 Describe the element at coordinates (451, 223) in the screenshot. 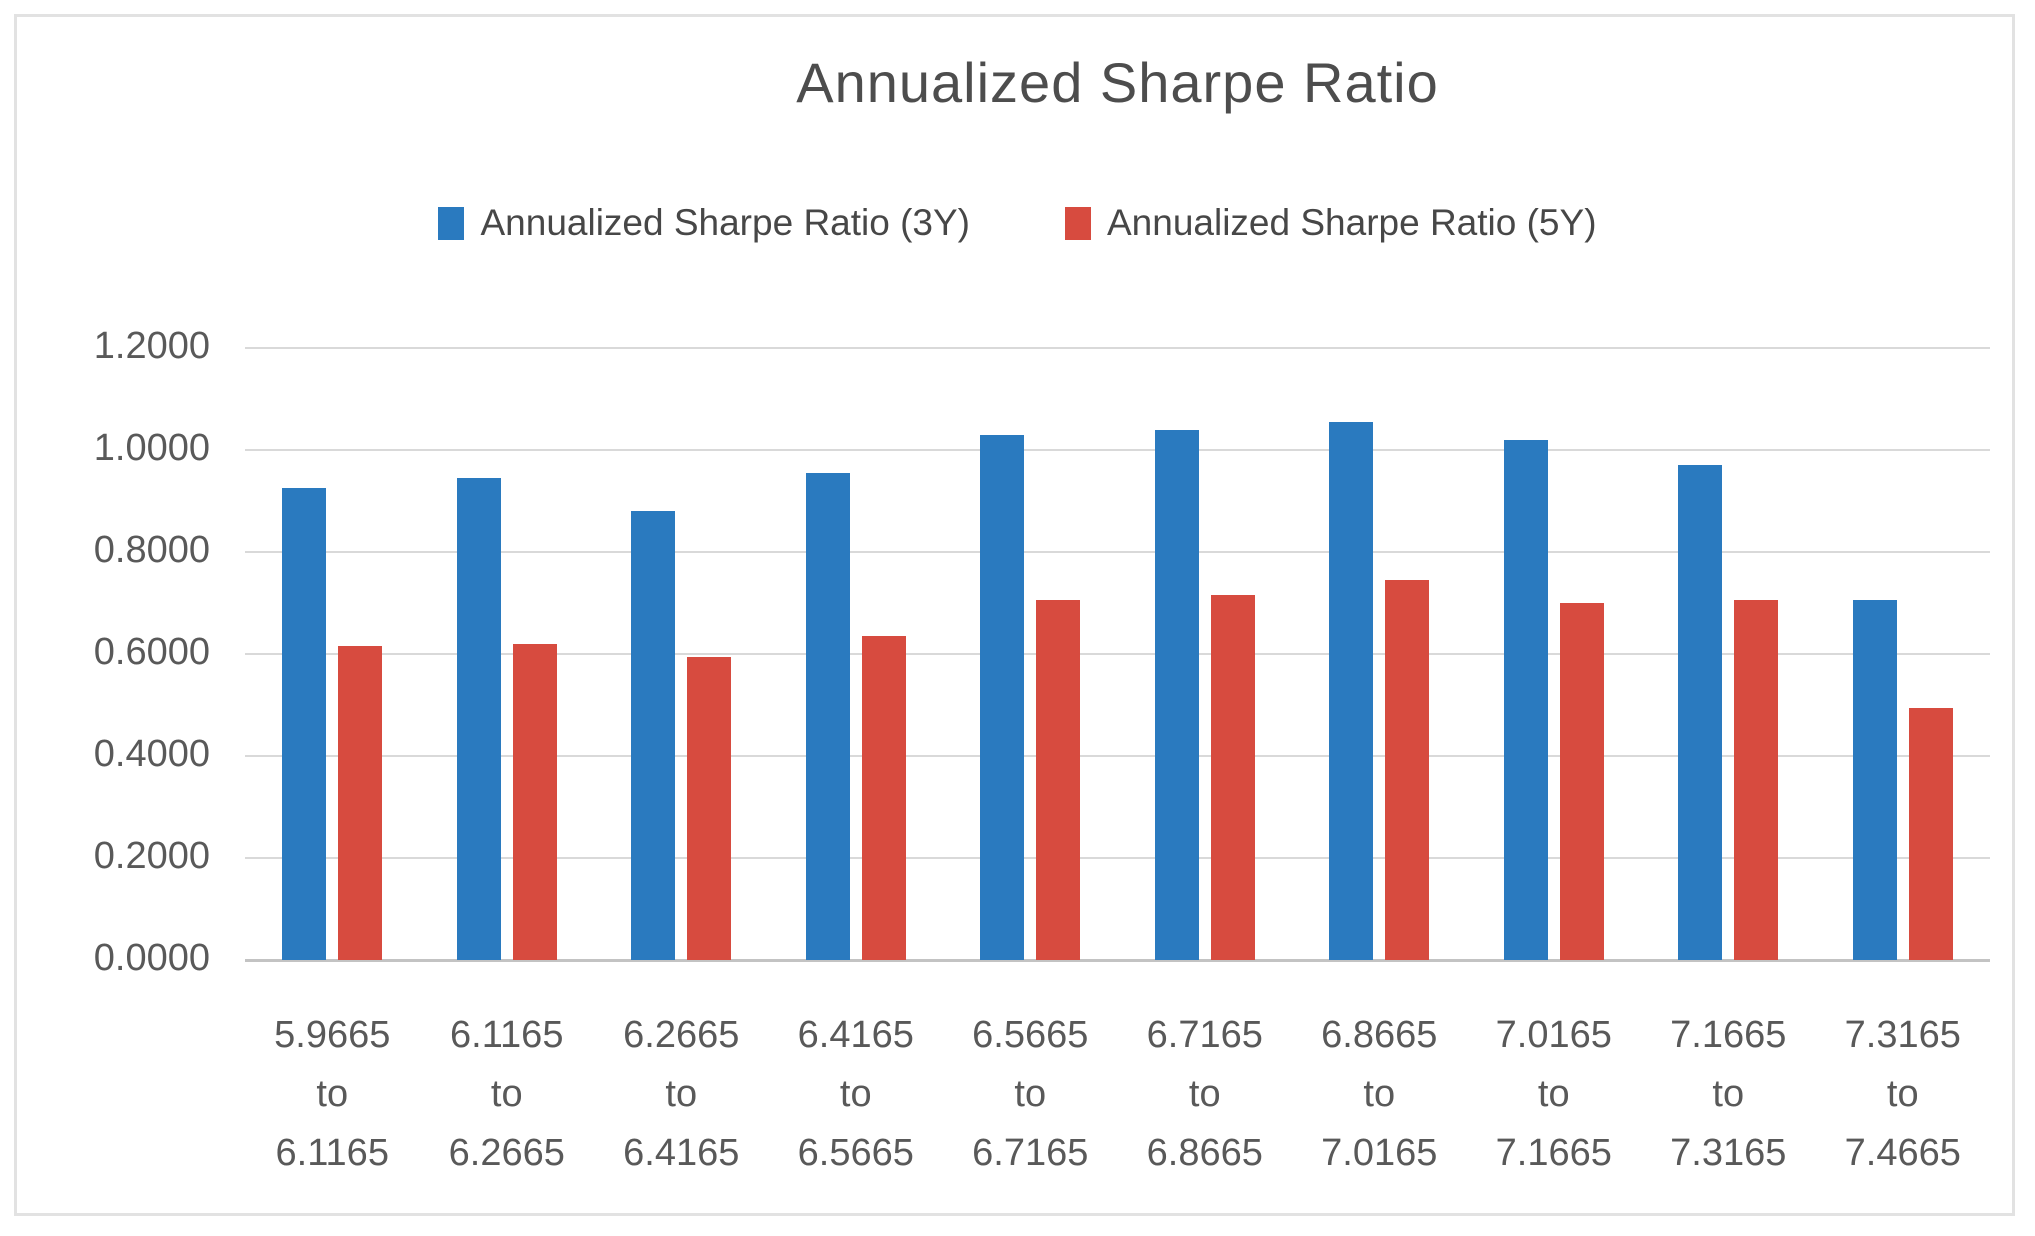

I see `legend-swatch-3y-icon` at that location.